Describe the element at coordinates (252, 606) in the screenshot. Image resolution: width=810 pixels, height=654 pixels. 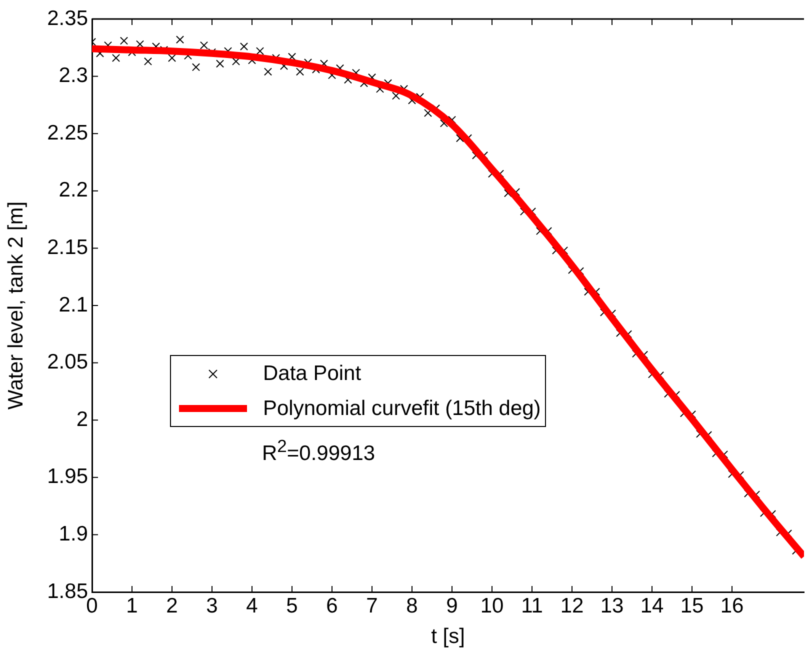
I see `x-tick-label: 4` at that location.